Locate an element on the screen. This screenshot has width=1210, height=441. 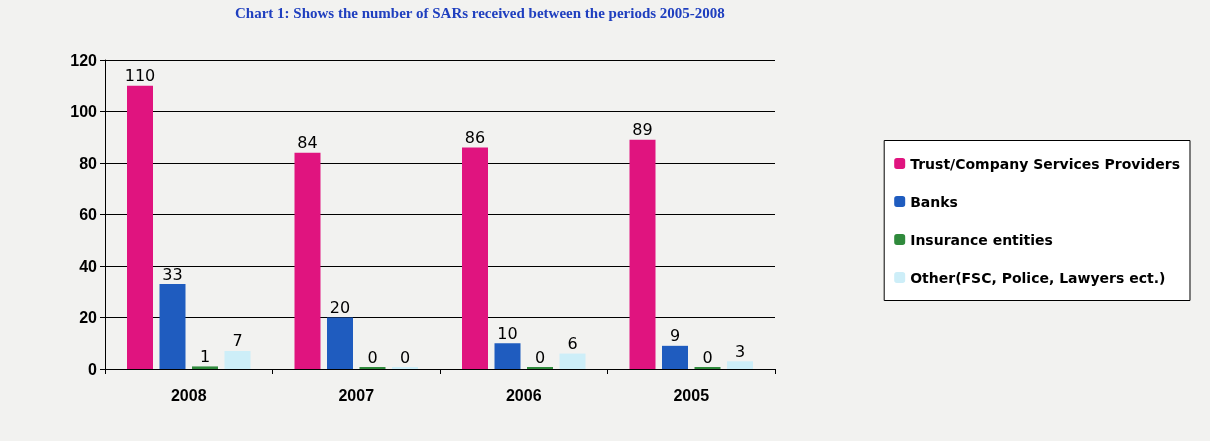
y-tick-label: 20 is located at coordinates (88, 317).